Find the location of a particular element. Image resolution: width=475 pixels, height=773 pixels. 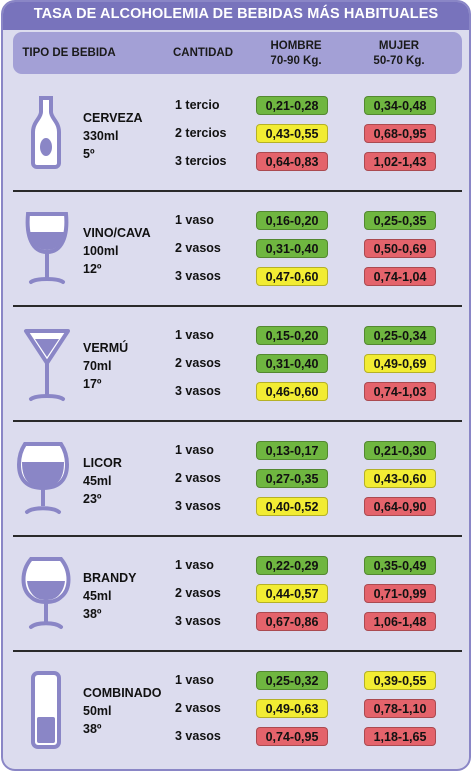

man-rate-badge: 0,49-0,63 is located at coordinates (292, 708).